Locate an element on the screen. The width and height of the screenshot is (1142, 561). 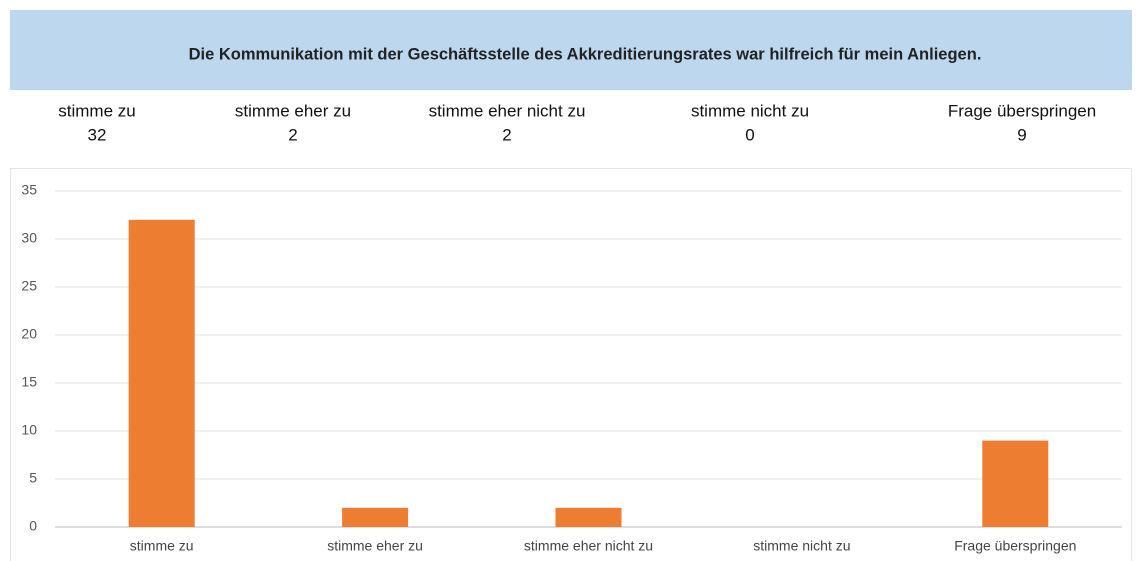
summary-label: stimme eher zu is located at coordinates (293, 110).